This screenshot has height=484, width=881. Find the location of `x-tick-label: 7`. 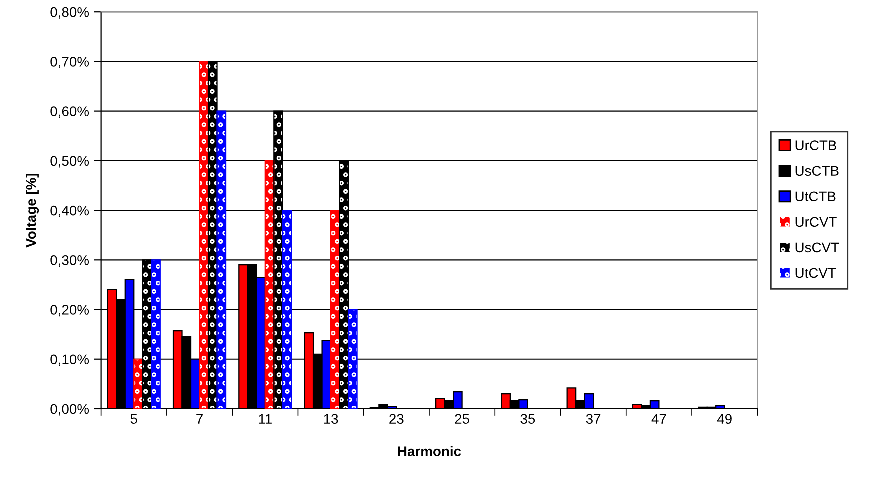

x-tick-label: 7 is located at coordinates (199, 419).